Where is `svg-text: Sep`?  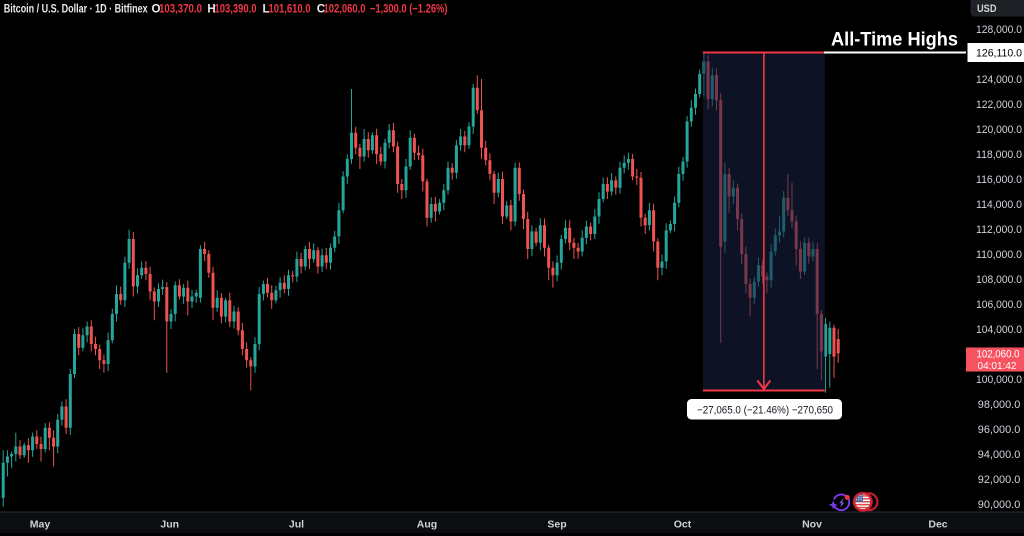
svg-text: Sep is located at coordinates (556, 525).